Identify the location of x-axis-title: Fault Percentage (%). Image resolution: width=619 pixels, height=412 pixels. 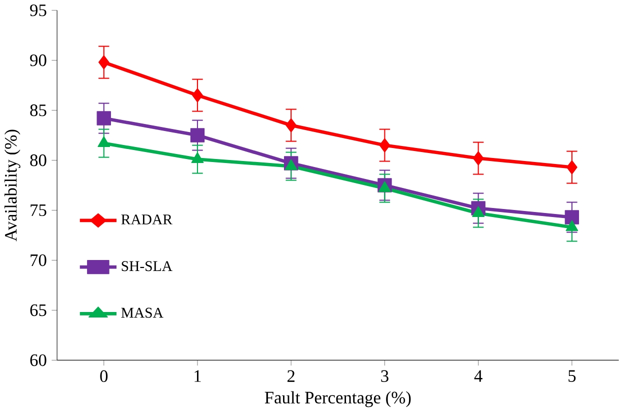
(337, 399).